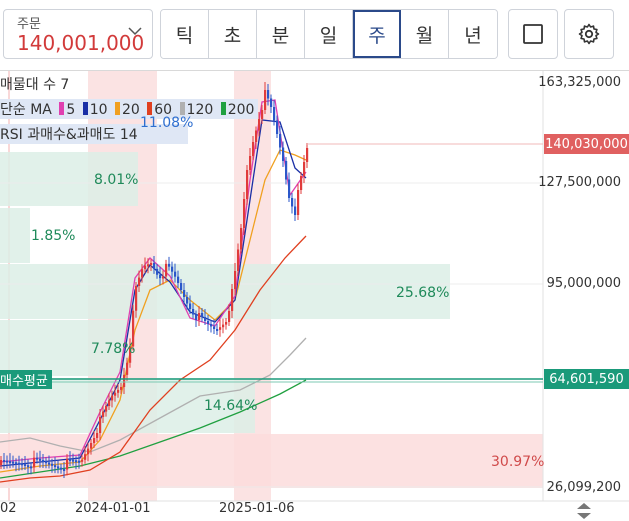 The width and height of the screenshot is (629, 521). What do you see at coordinates (135, 31) in the screenshot?
I see `chevron-down-icon` at bounding box center [135, 31].